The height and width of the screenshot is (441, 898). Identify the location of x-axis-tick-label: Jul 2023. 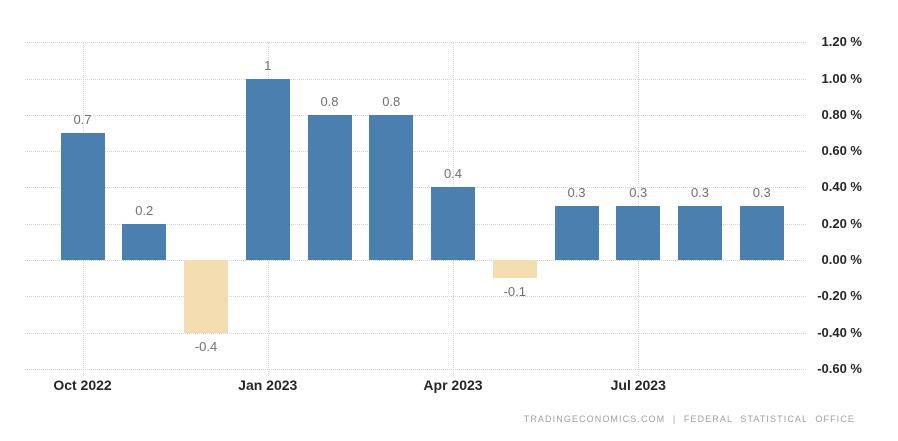
(638, 385).